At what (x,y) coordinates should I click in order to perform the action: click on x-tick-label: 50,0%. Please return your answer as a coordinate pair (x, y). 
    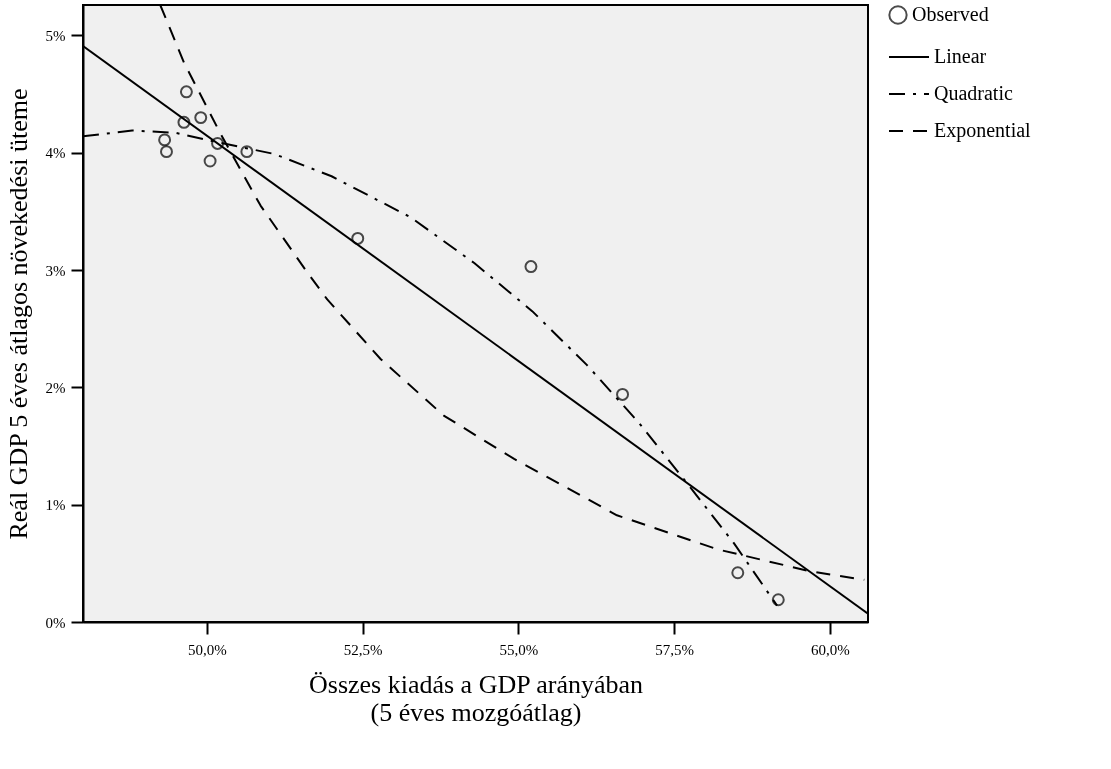
    Looking at the image, I should click on (207, 649).